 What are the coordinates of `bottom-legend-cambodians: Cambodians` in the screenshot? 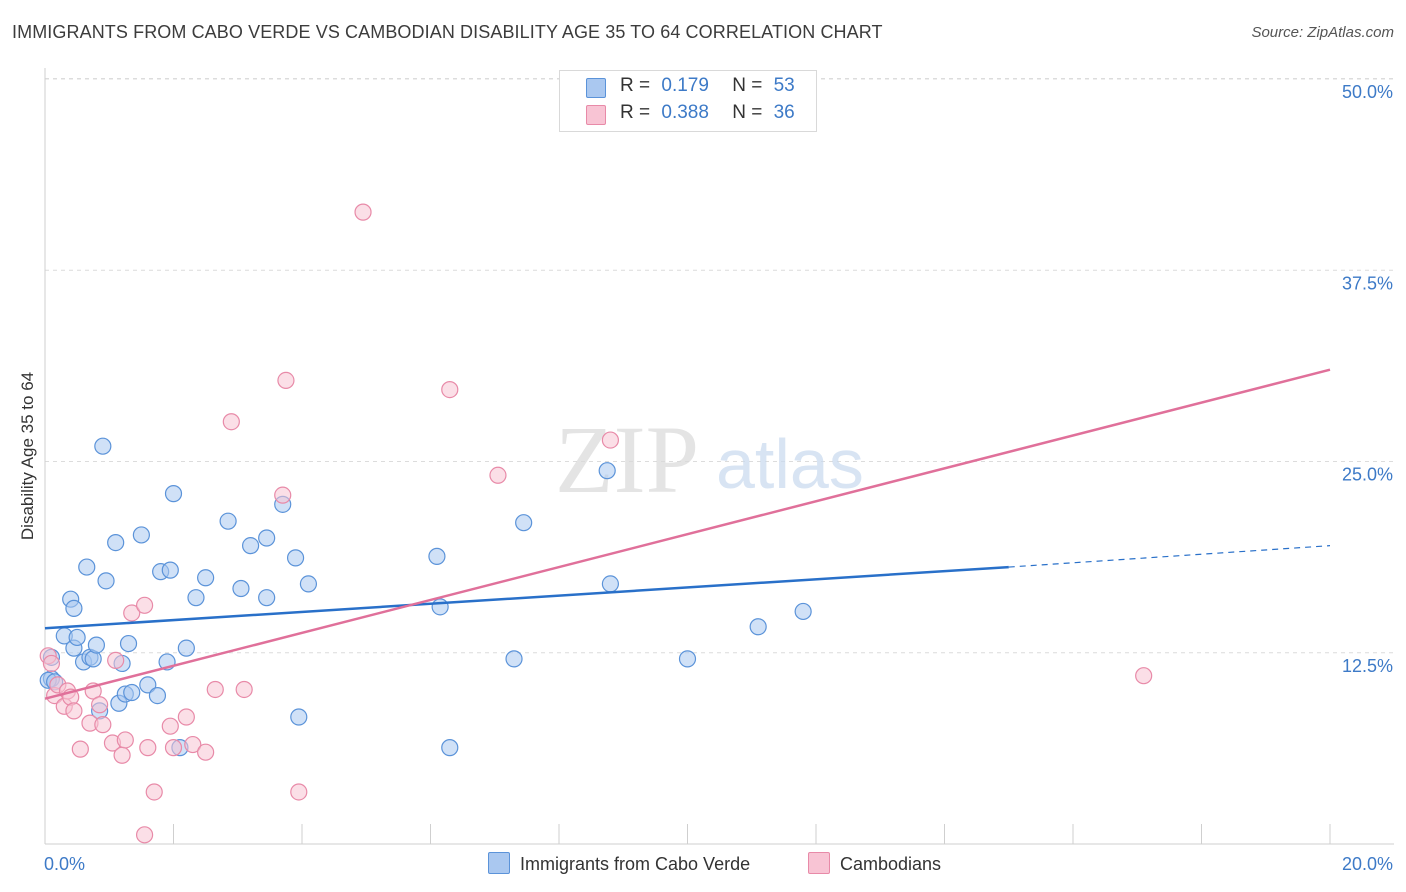 It's located at (874, 863).